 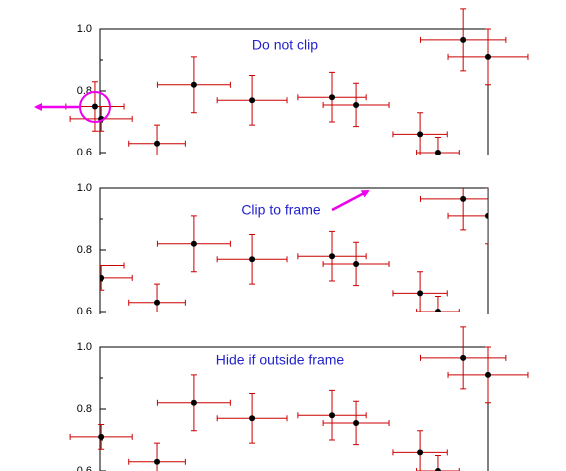 What do you see at coordinates (280, 360) in the screenshot?
I see `annotation: Hide if outside frame` at bounding box center [280, 360].